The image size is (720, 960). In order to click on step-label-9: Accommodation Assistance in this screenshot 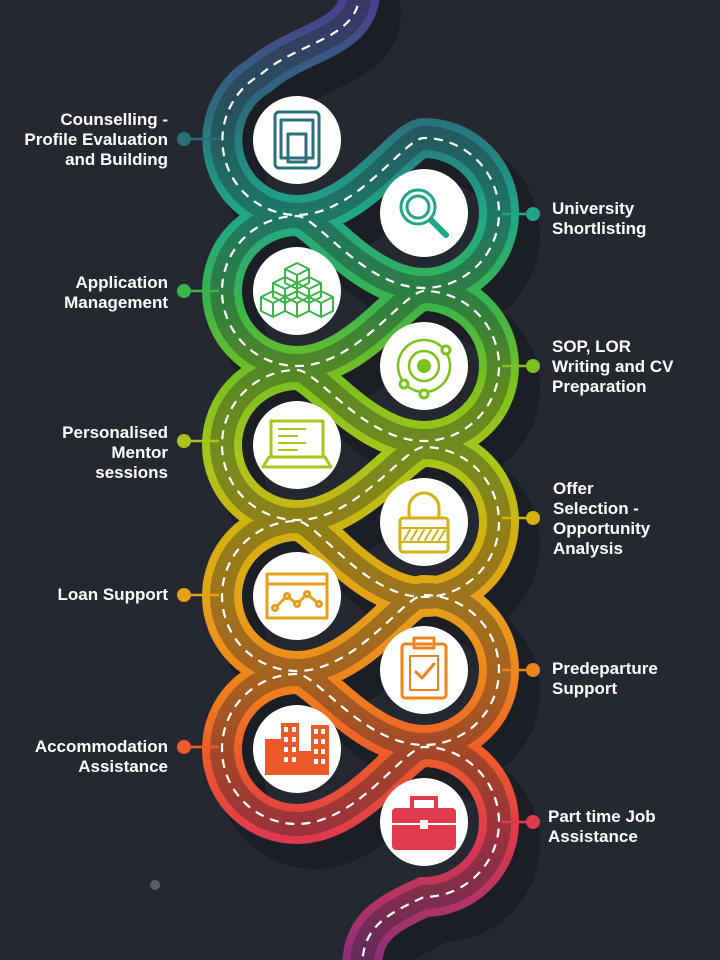, I will do `click(101, 756)`.